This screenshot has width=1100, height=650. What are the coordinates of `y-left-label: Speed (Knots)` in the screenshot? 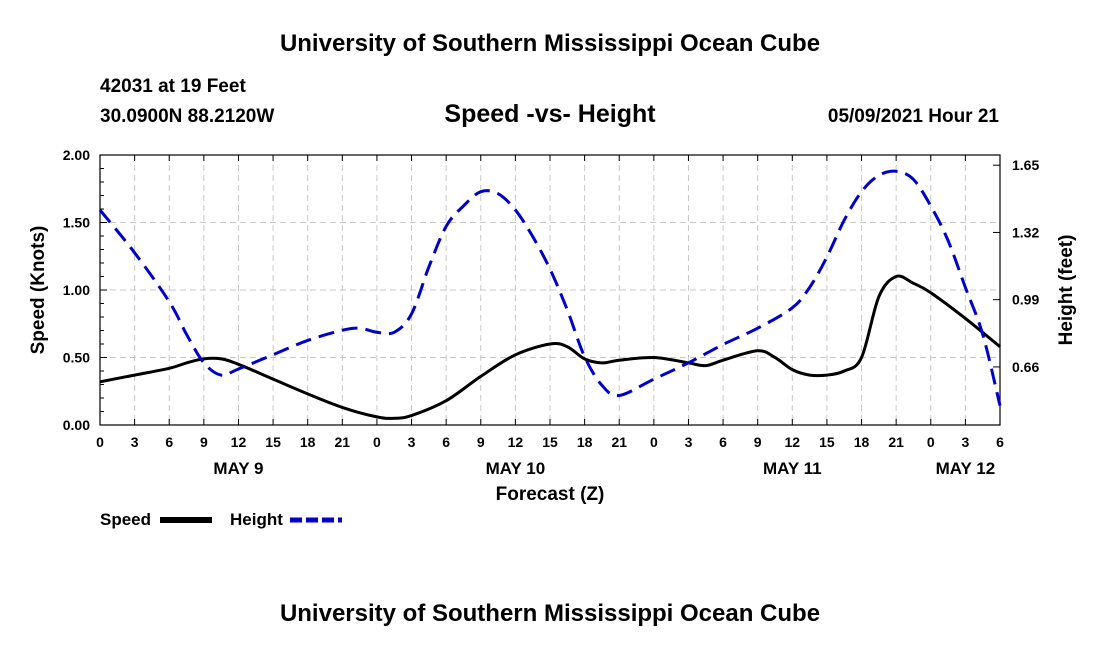 It's located at (38, 290).